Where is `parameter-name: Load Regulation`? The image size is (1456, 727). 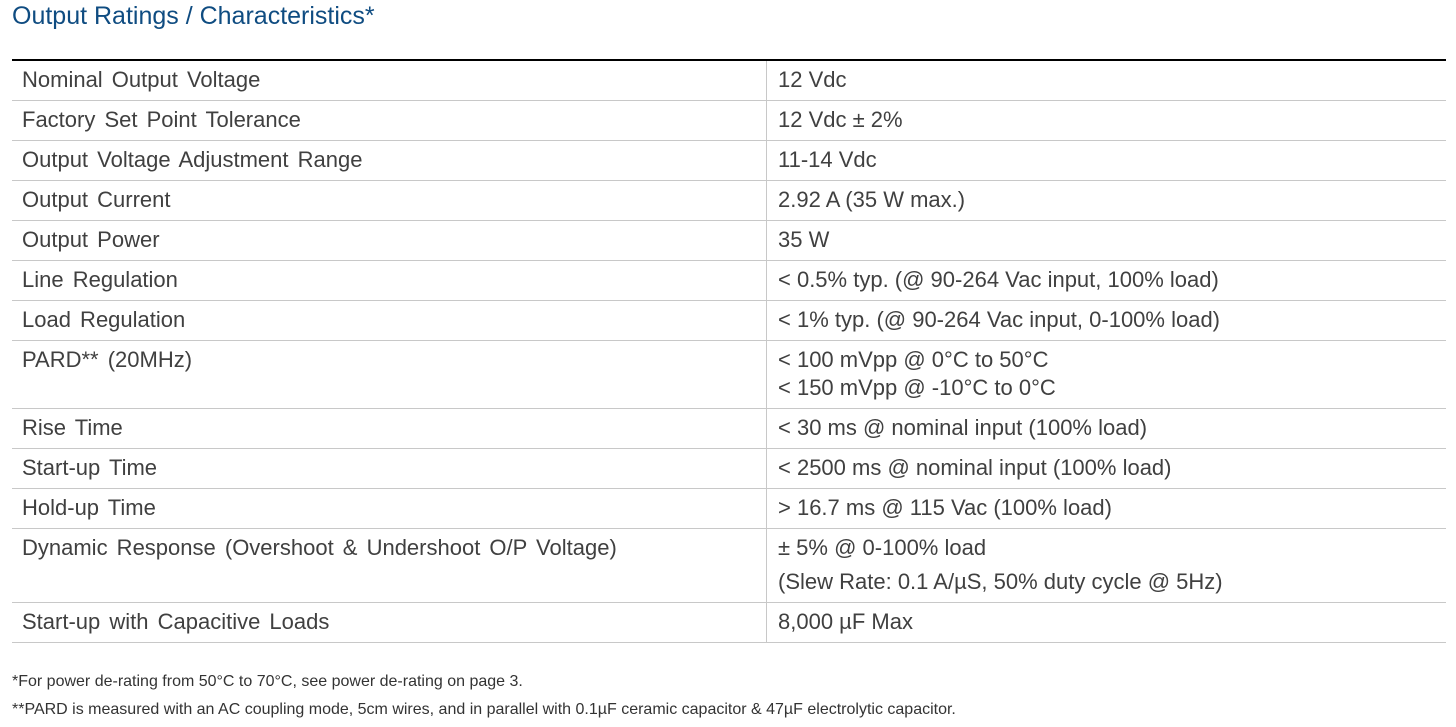 parameter-name: Load Regulation is located at coordinates (389, 320).